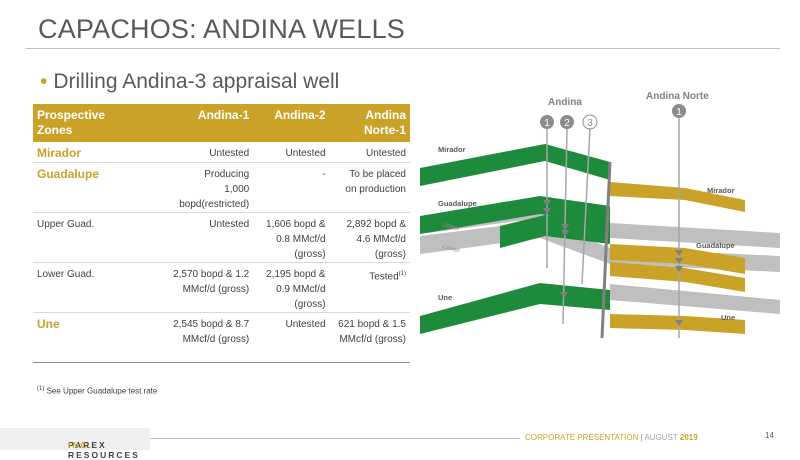 This screenshot has width=800, height=460. What do you see at coordinates (291, 187) in the screenshot?
I see `table-cell: -` at bounding box center [291, 187].